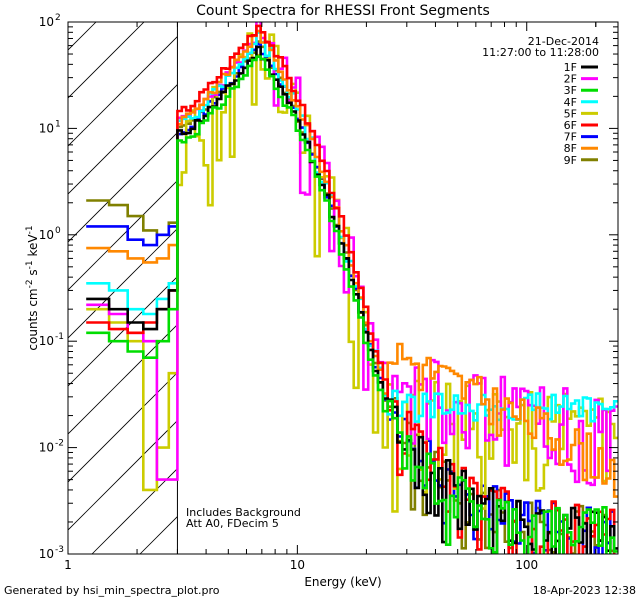  Describe the element at coordinates (540, 52) in the screenshot. I see `legend-time-range: 11:27:00 to 11:28:00` at that location.